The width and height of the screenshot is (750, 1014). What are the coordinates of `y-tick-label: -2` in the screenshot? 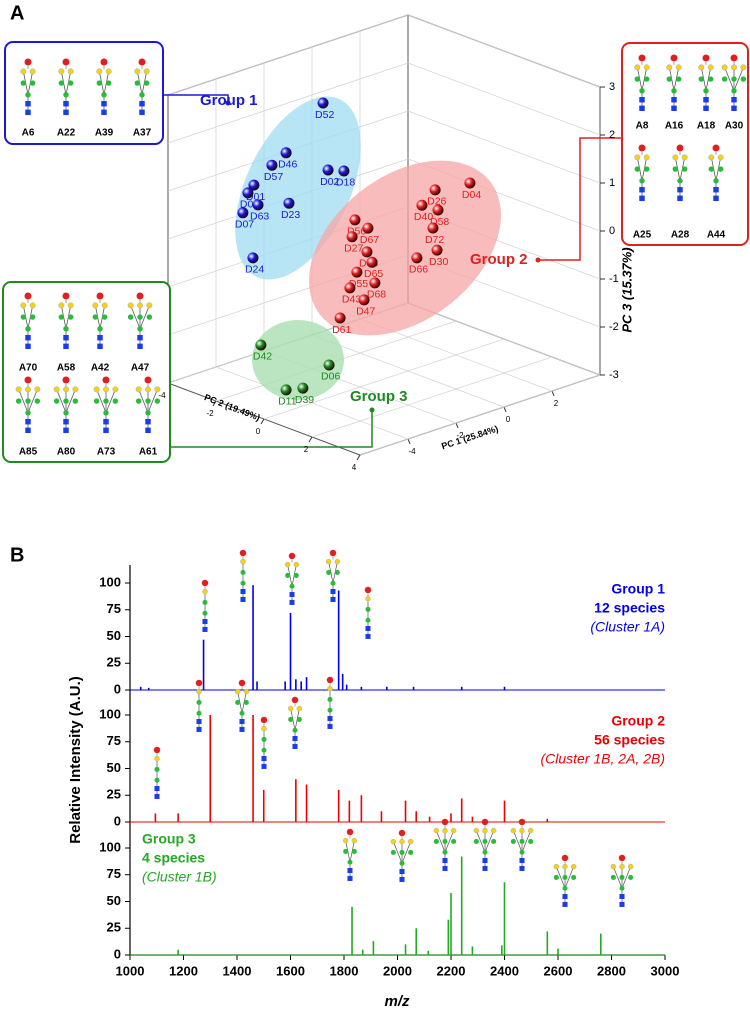 It's located at (210, 413).